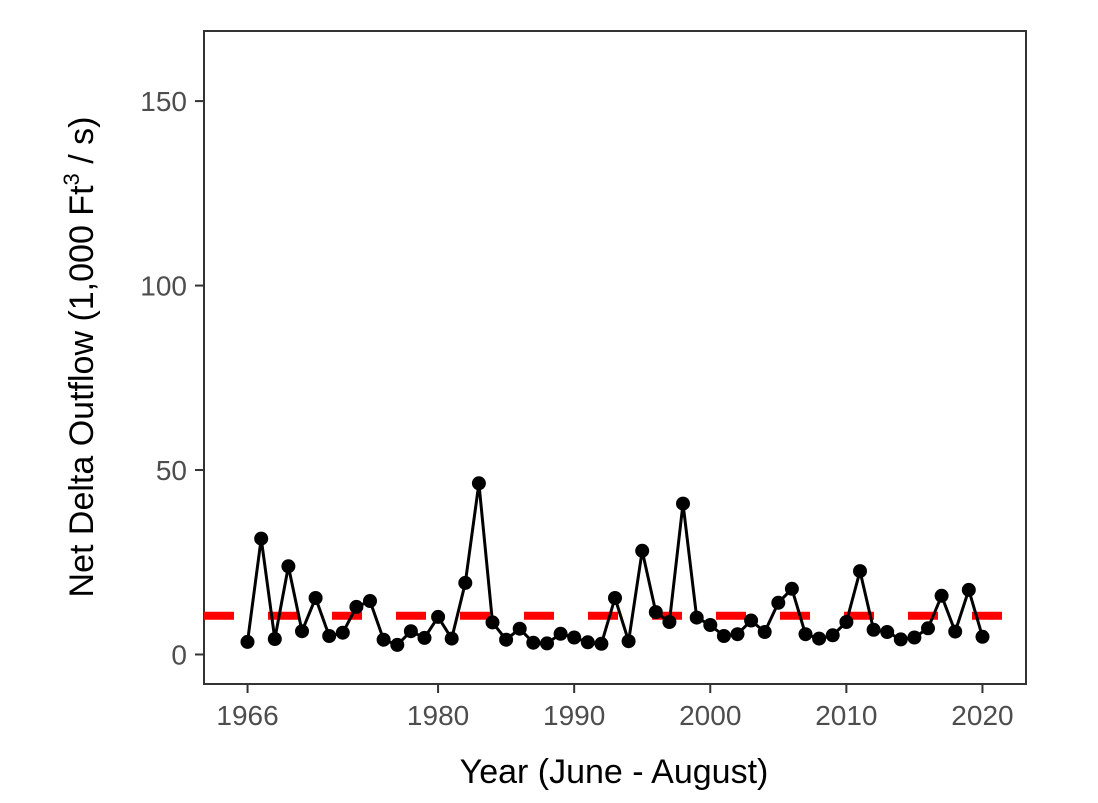 This screenshot has width=1098, height=803. Describe the element at coordinates (982, 715) in the screenshot. I see `x-tick-label: 2020` at that location.